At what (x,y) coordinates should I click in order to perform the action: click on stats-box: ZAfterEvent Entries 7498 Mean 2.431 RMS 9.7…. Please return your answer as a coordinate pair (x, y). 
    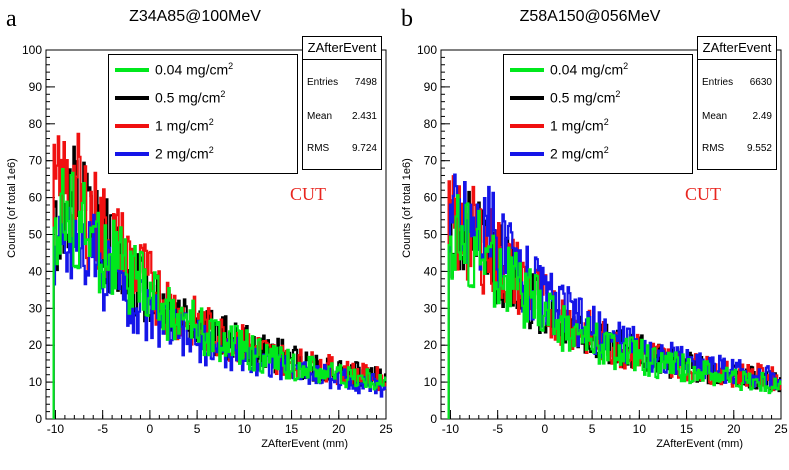
    Looking at the image, I should click on (342, 103).